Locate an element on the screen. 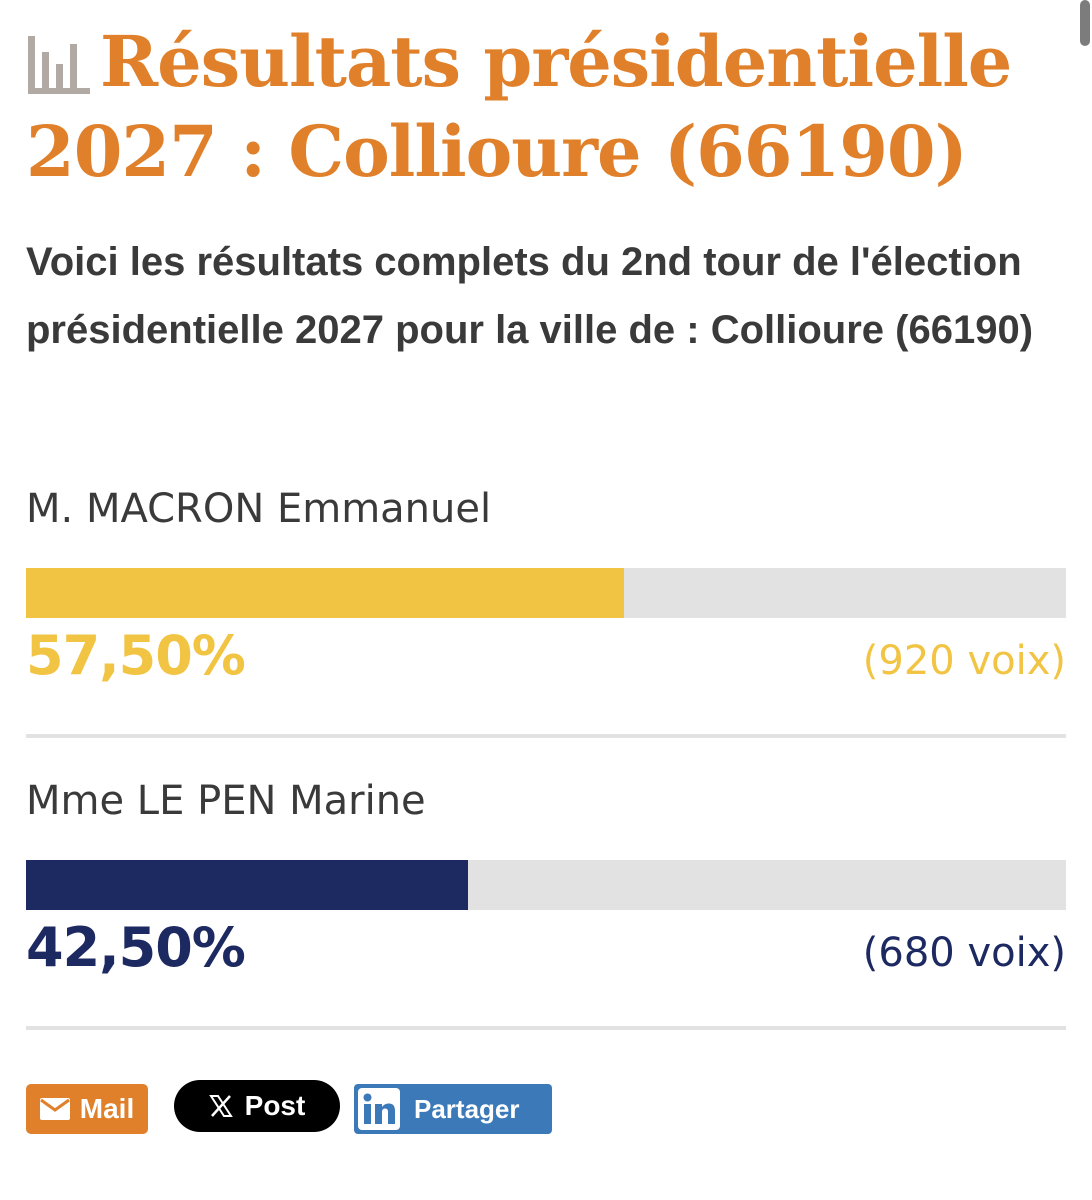 This screenshot has width=1092, height=1200. mail-label: Mail is located at coordinates (107, 1108).